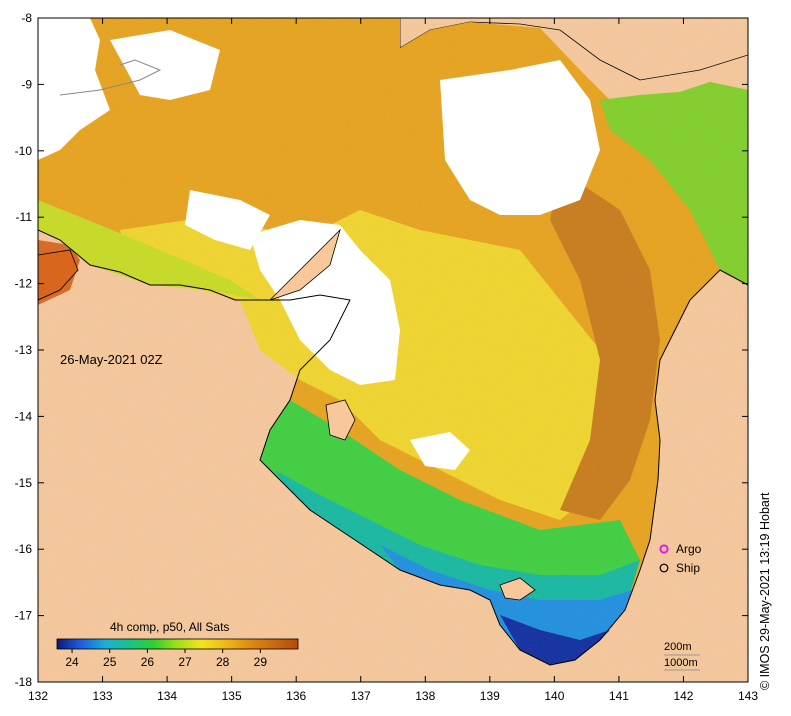 The height and width of the screenshot is (716, 791). I want to click on colorbar-bar, so click(177, 644).